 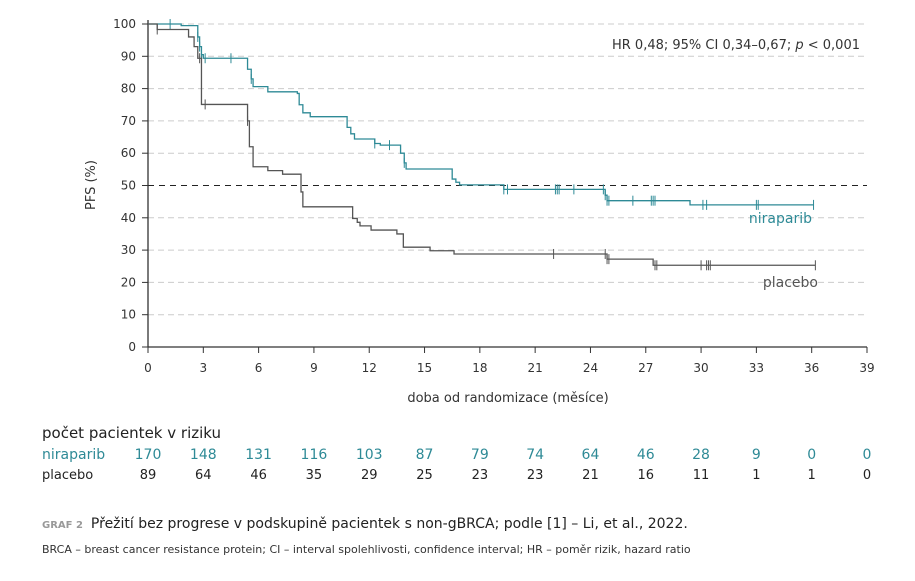 I want to click on y-tick-label: 10, so click(x=128, y=315).